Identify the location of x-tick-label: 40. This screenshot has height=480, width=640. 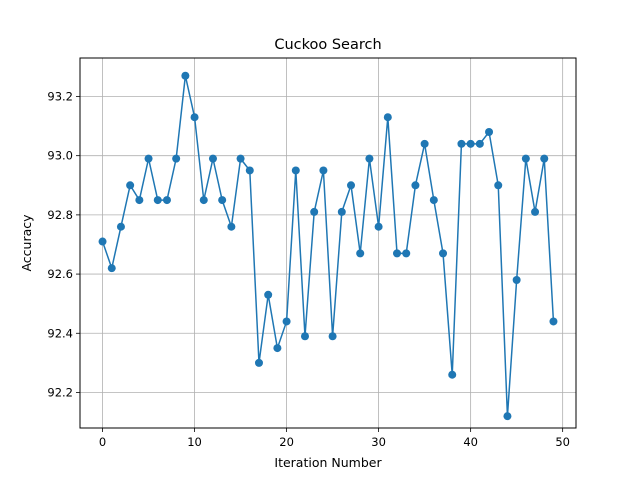
(470, 442).